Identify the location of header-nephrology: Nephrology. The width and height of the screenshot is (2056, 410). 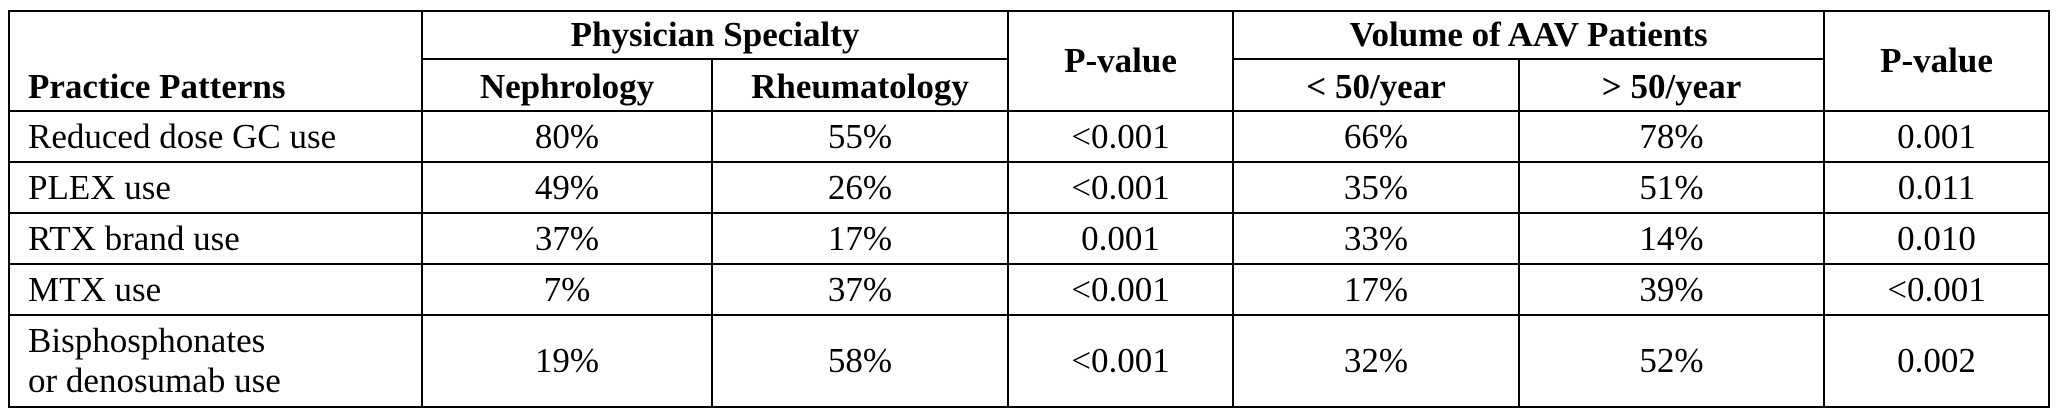
(567, 85).